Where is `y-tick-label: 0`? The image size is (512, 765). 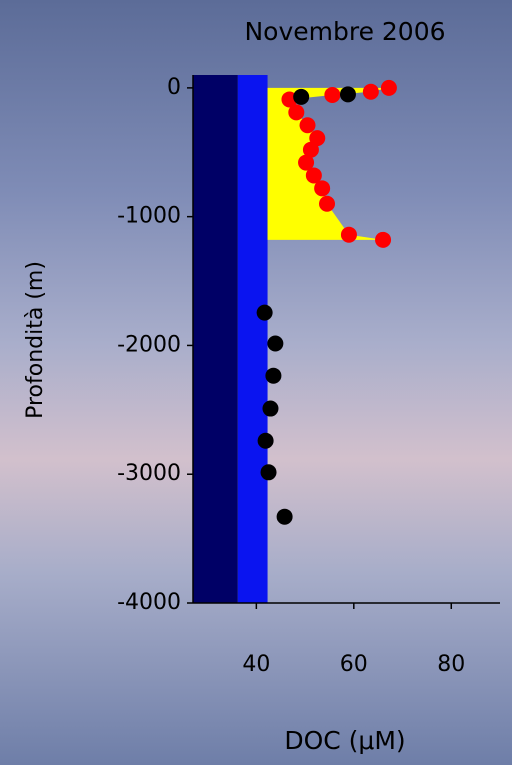 y-tick-label: 0 is located at coordinates (174, 87).